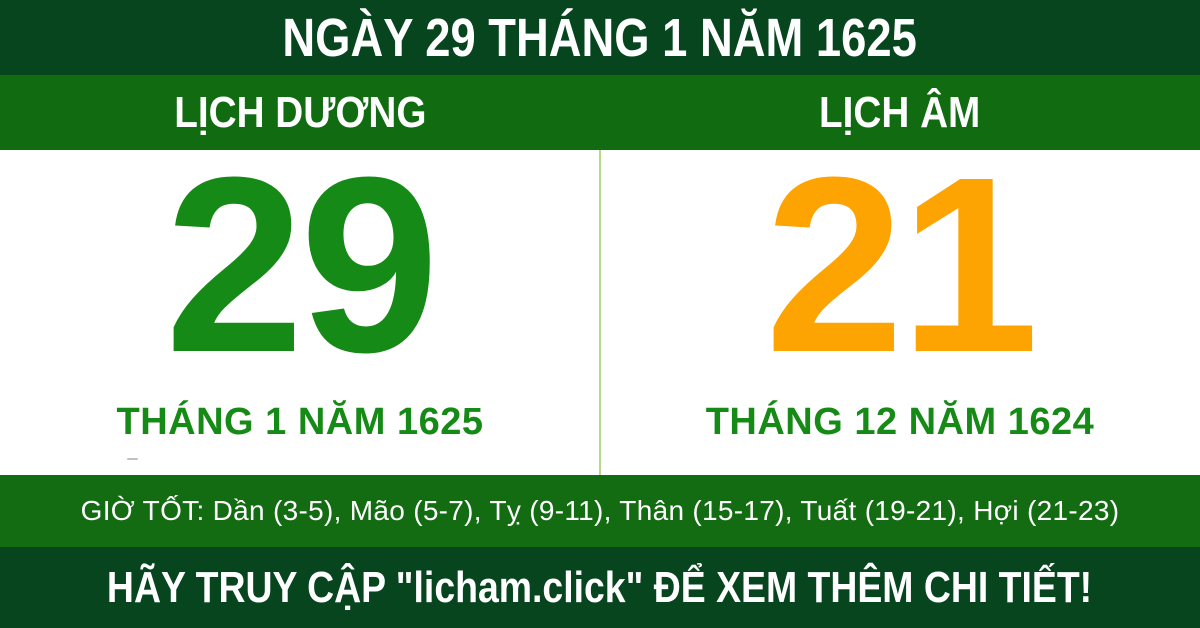 This screenshot has width=1200, height=628. I want to click on lunar-header-label: LỊCH ÂM, so click(900, 112).